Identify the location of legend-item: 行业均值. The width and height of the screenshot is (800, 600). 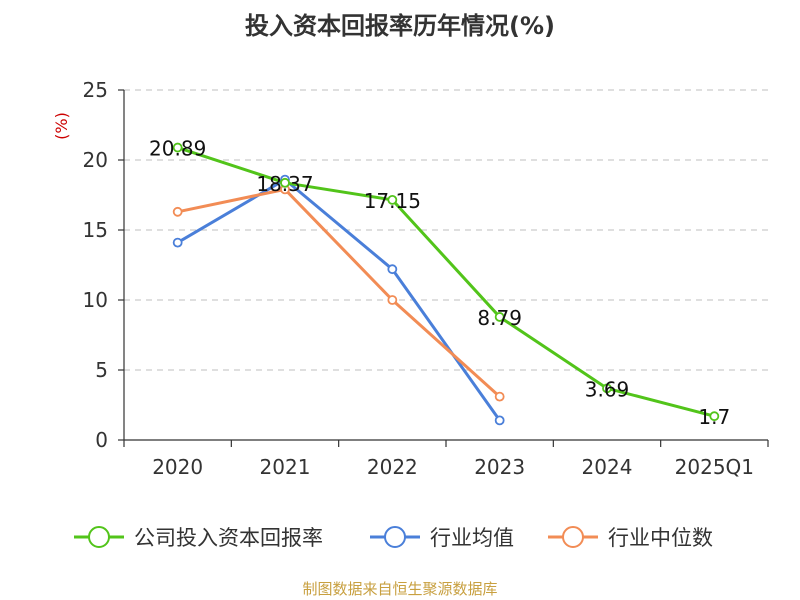
(442, 538).